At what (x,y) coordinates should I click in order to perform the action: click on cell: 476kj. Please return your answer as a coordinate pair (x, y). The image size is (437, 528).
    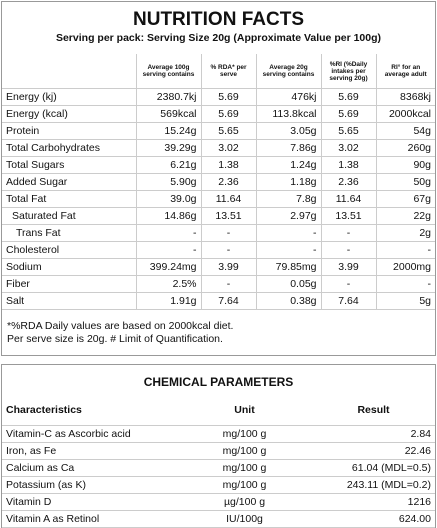
    Looking at the image, I should click on (288, 97).